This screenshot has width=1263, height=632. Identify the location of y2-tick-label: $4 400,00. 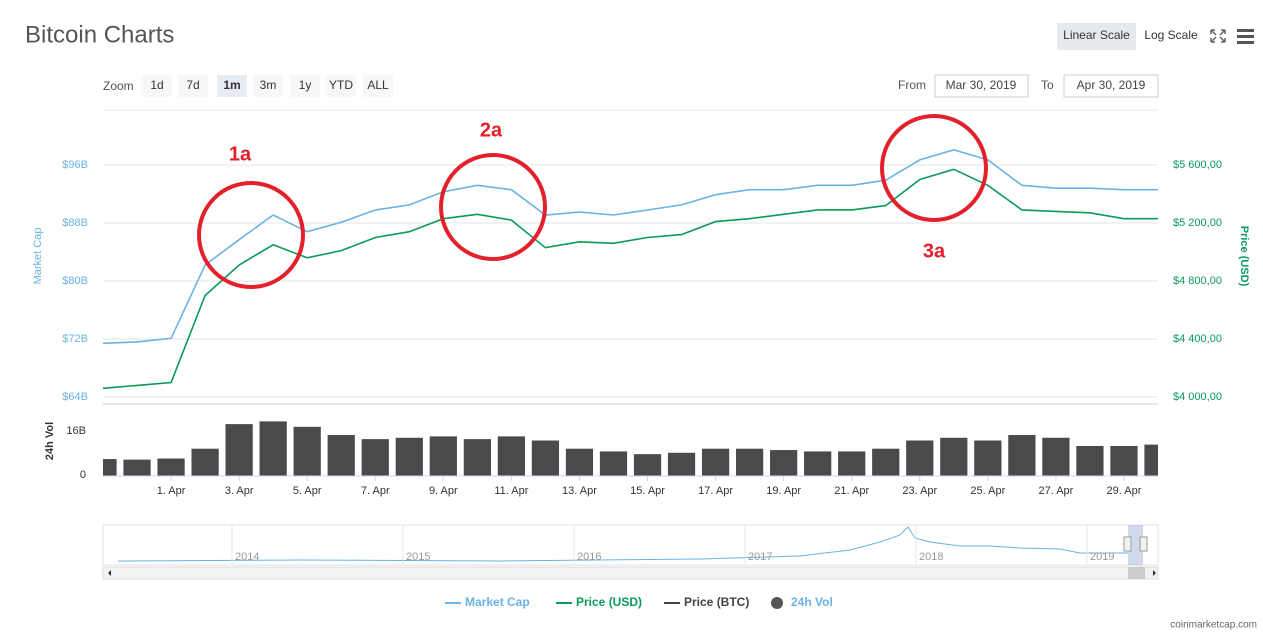
(1197, 339).